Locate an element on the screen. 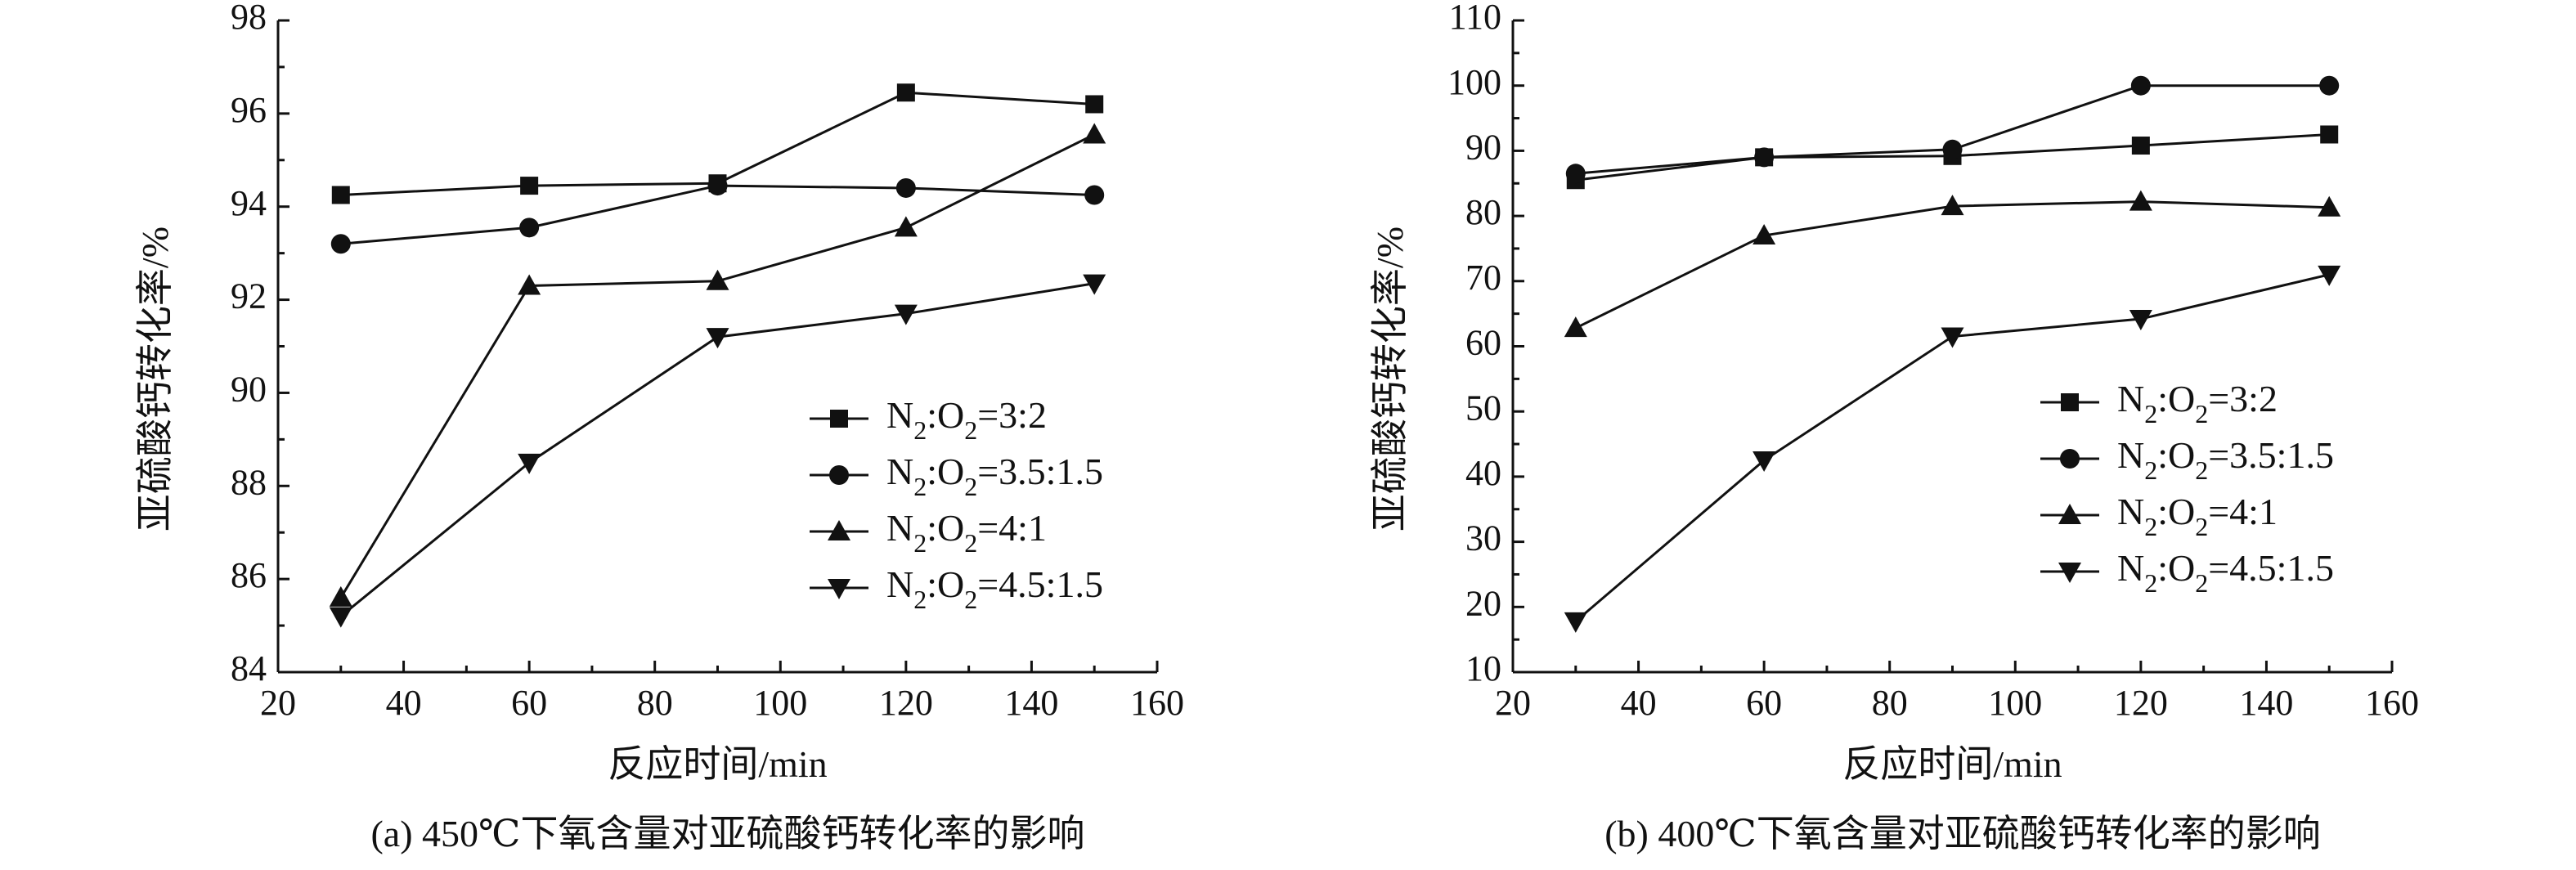 Image resolution: width=2576 pixels, height=870 pixels. y-tick-label: 88 is located at coordinates (249, 482).